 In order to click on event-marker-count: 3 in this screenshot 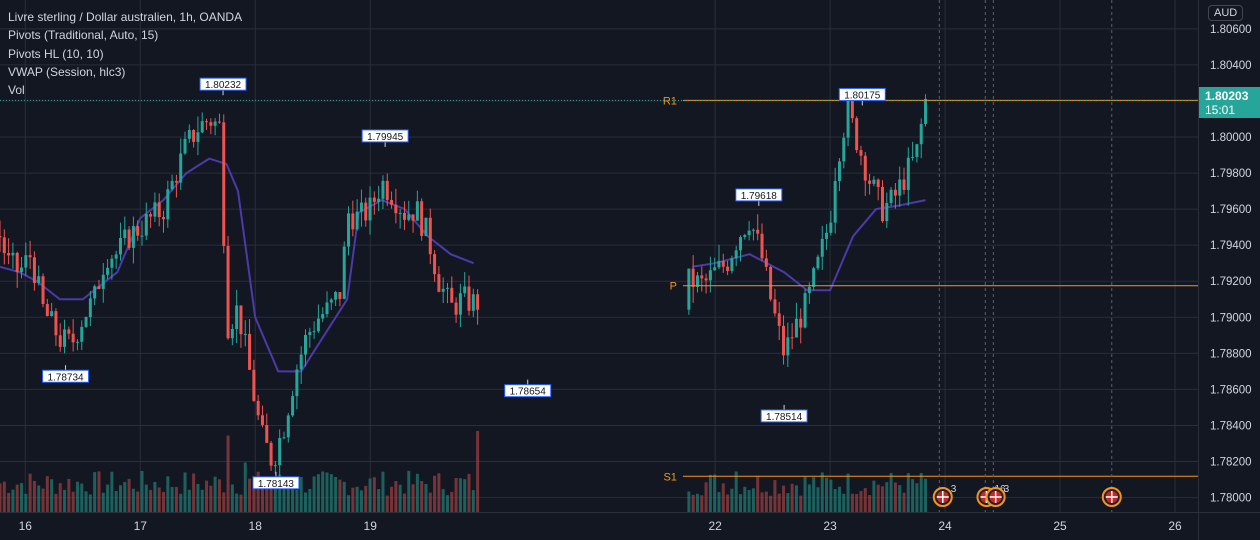, I will do `click(954, 489)`.